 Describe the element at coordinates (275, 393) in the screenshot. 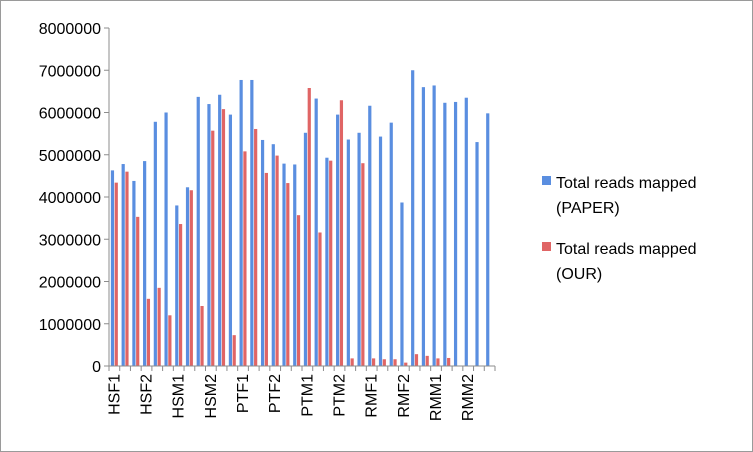

I see `x-tick-label: PTF2` at that location.